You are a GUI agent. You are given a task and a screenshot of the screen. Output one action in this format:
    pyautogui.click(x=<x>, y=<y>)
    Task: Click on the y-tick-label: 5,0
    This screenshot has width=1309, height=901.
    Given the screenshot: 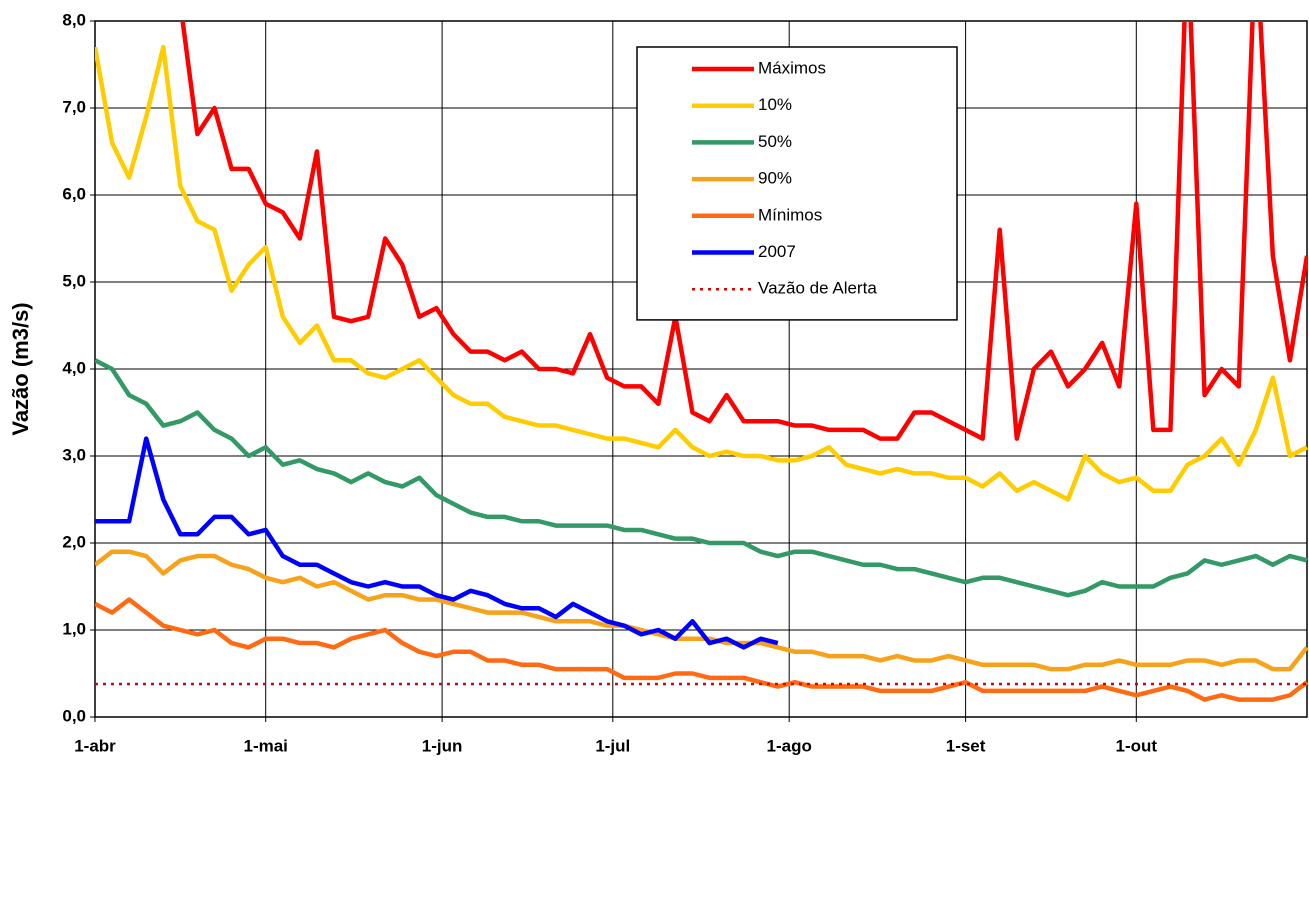 What is the action you would take?
    pyautogui.click(x=74, y=280)
    